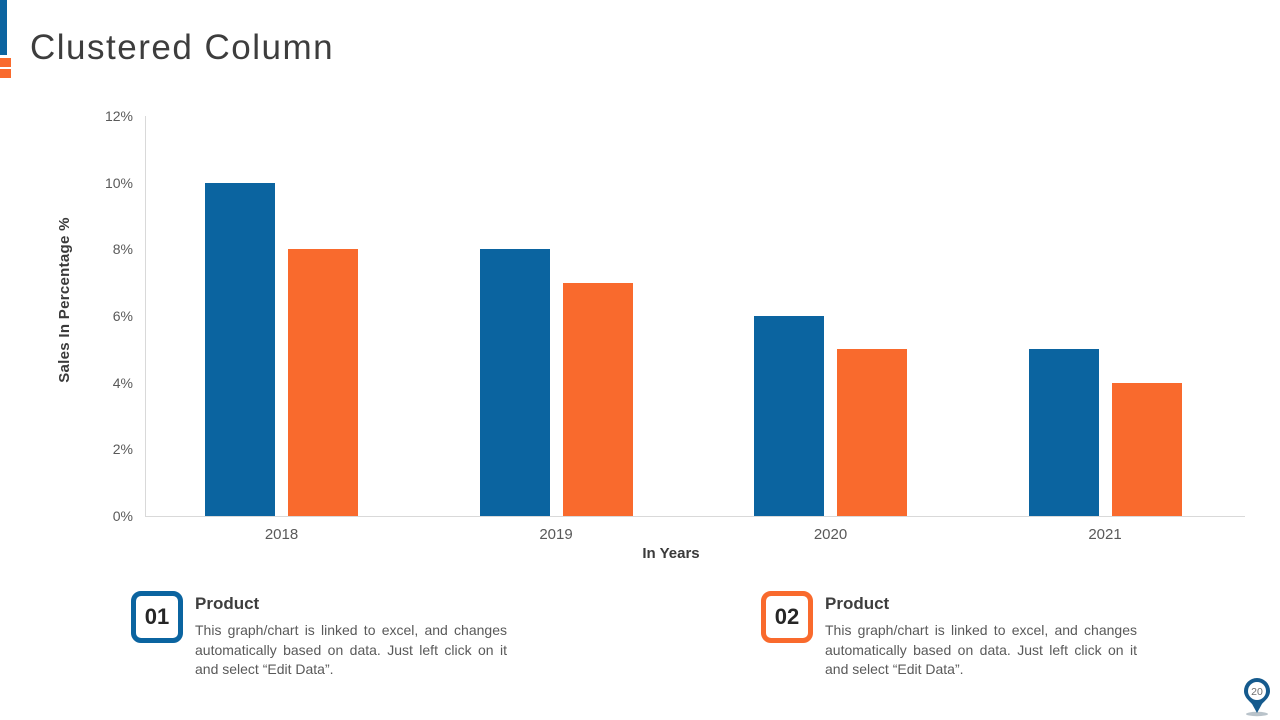 Image resolution: width=1280 pixels, height=720 pixels. Describe the element at coordinates (671, 553) in the screenshot. I see `x-axis-title: In Years` at that location.